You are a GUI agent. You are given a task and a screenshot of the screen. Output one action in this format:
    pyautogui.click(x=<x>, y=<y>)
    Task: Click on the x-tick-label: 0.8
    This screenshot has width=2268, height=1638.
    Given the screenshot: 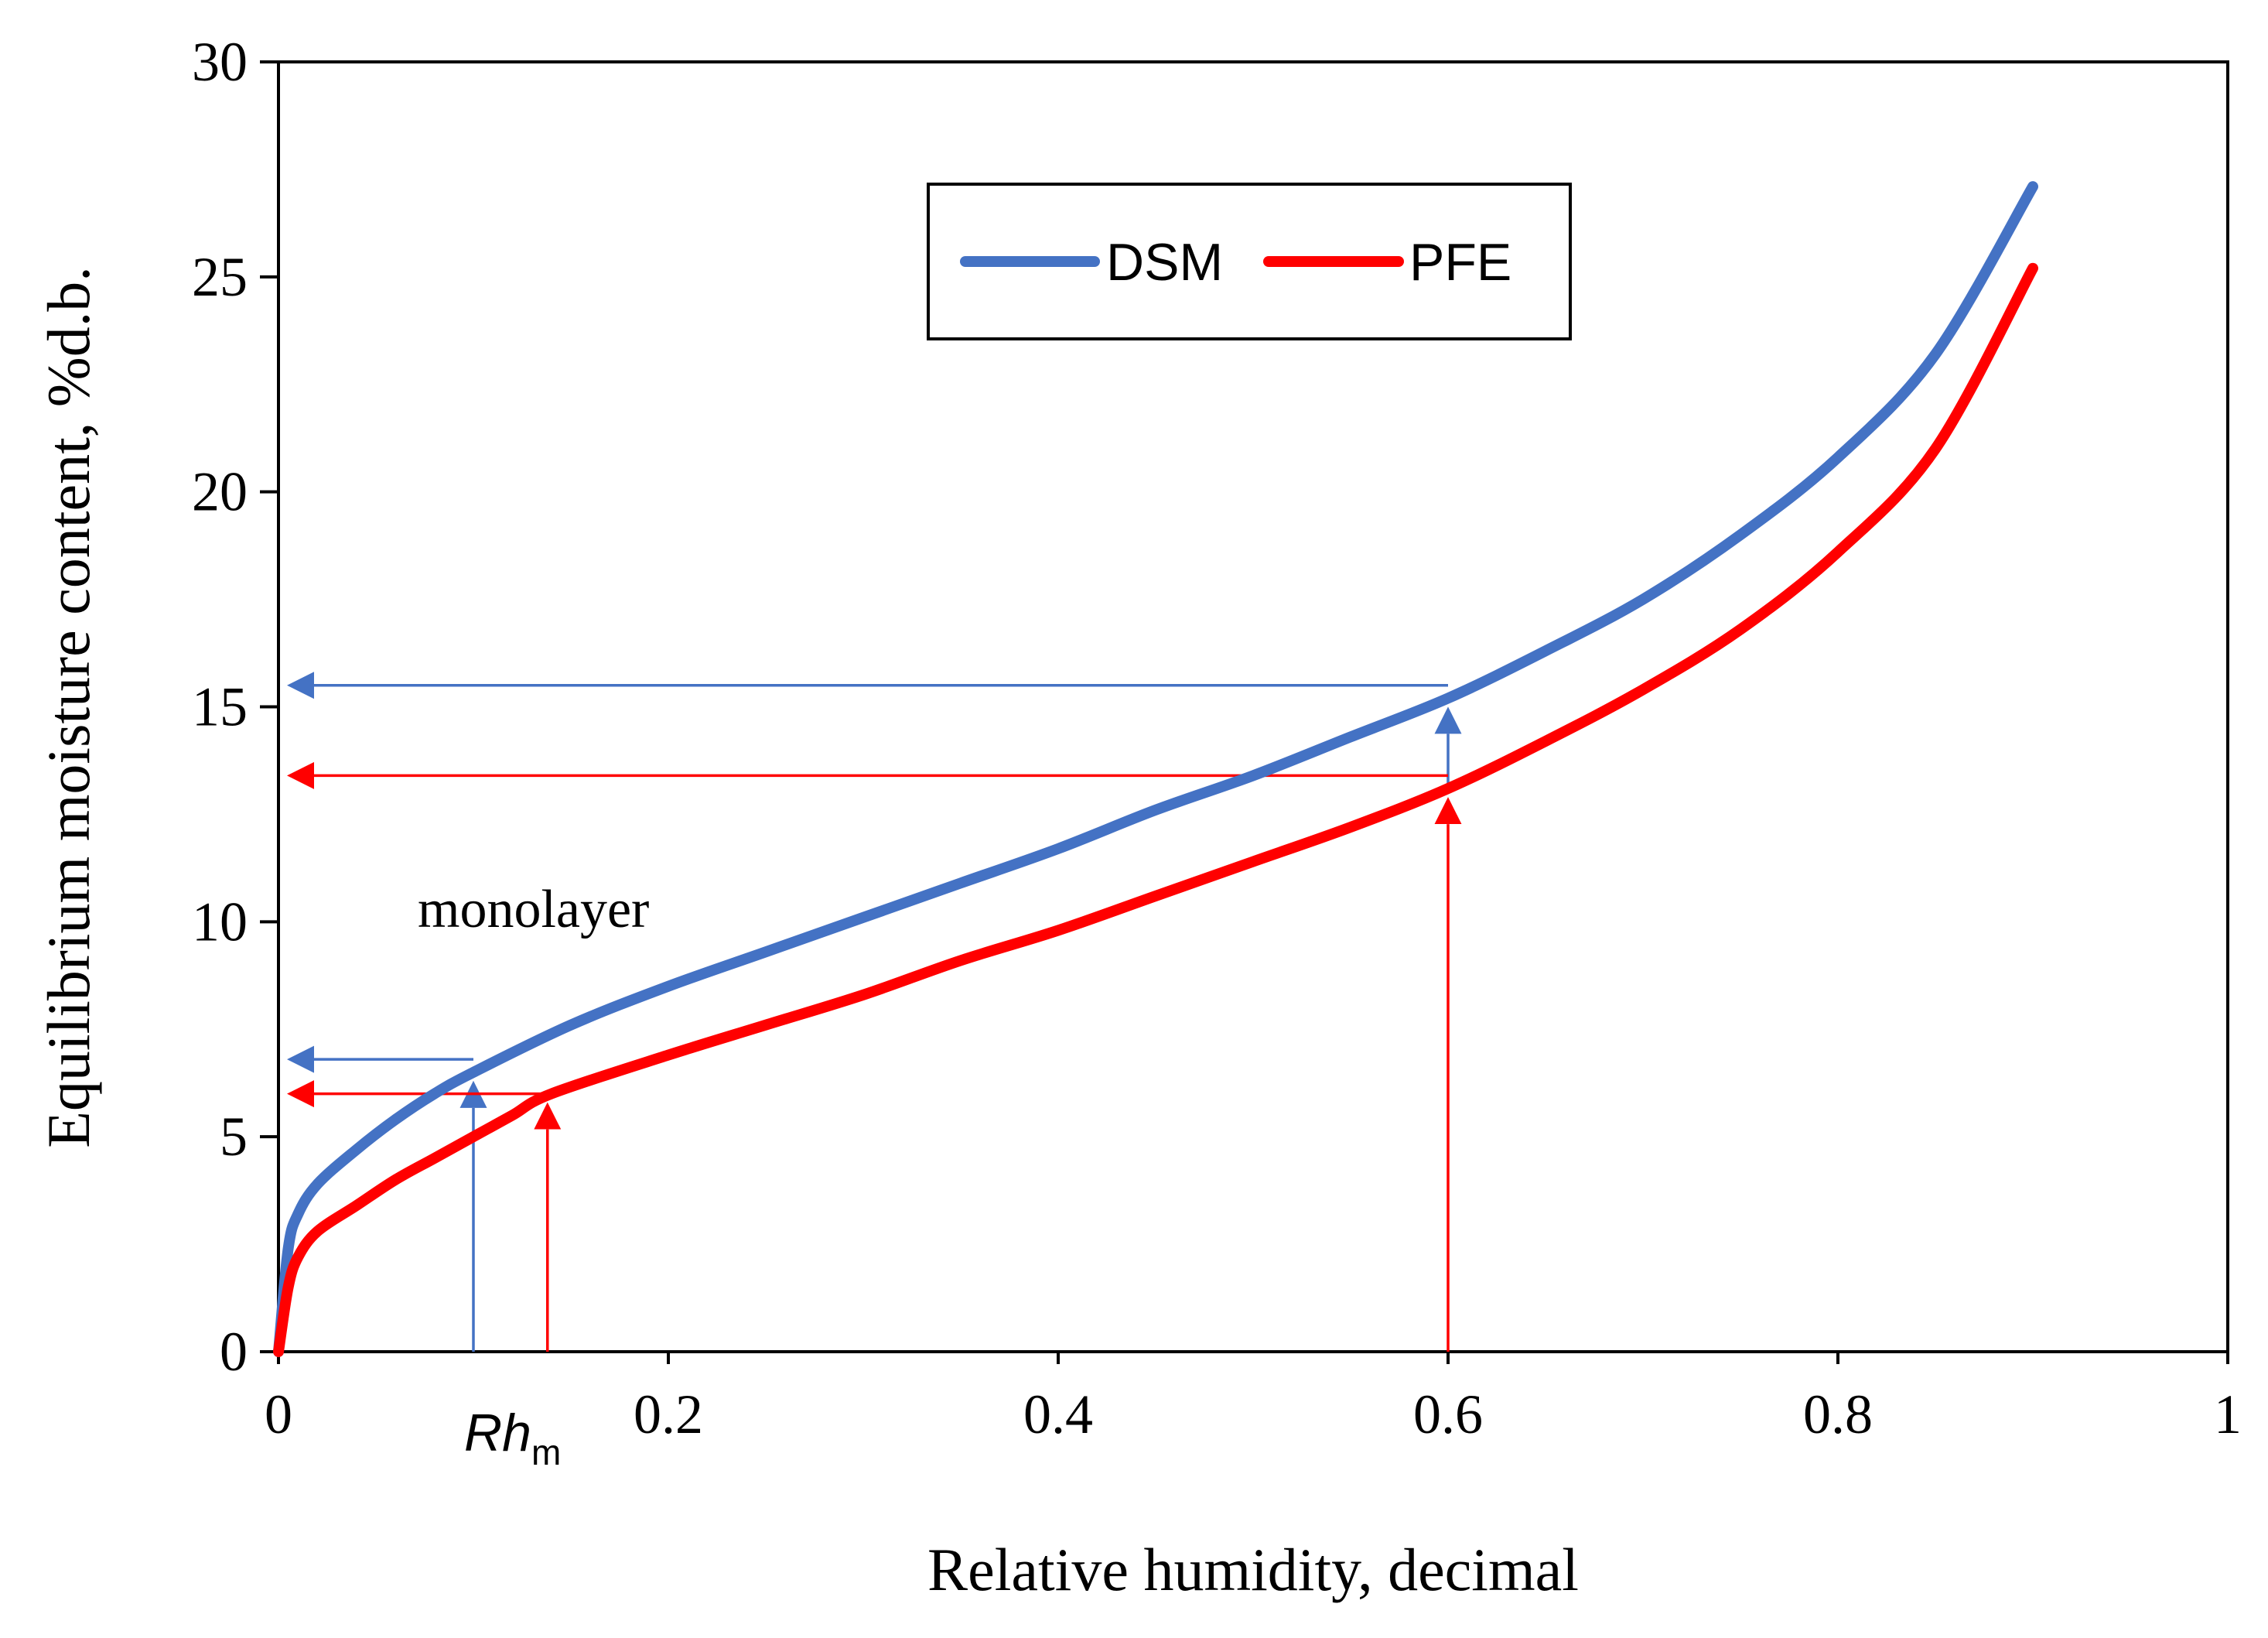 What is the action you would take?
    pyautogui.click(x=1838, y=1414)
    